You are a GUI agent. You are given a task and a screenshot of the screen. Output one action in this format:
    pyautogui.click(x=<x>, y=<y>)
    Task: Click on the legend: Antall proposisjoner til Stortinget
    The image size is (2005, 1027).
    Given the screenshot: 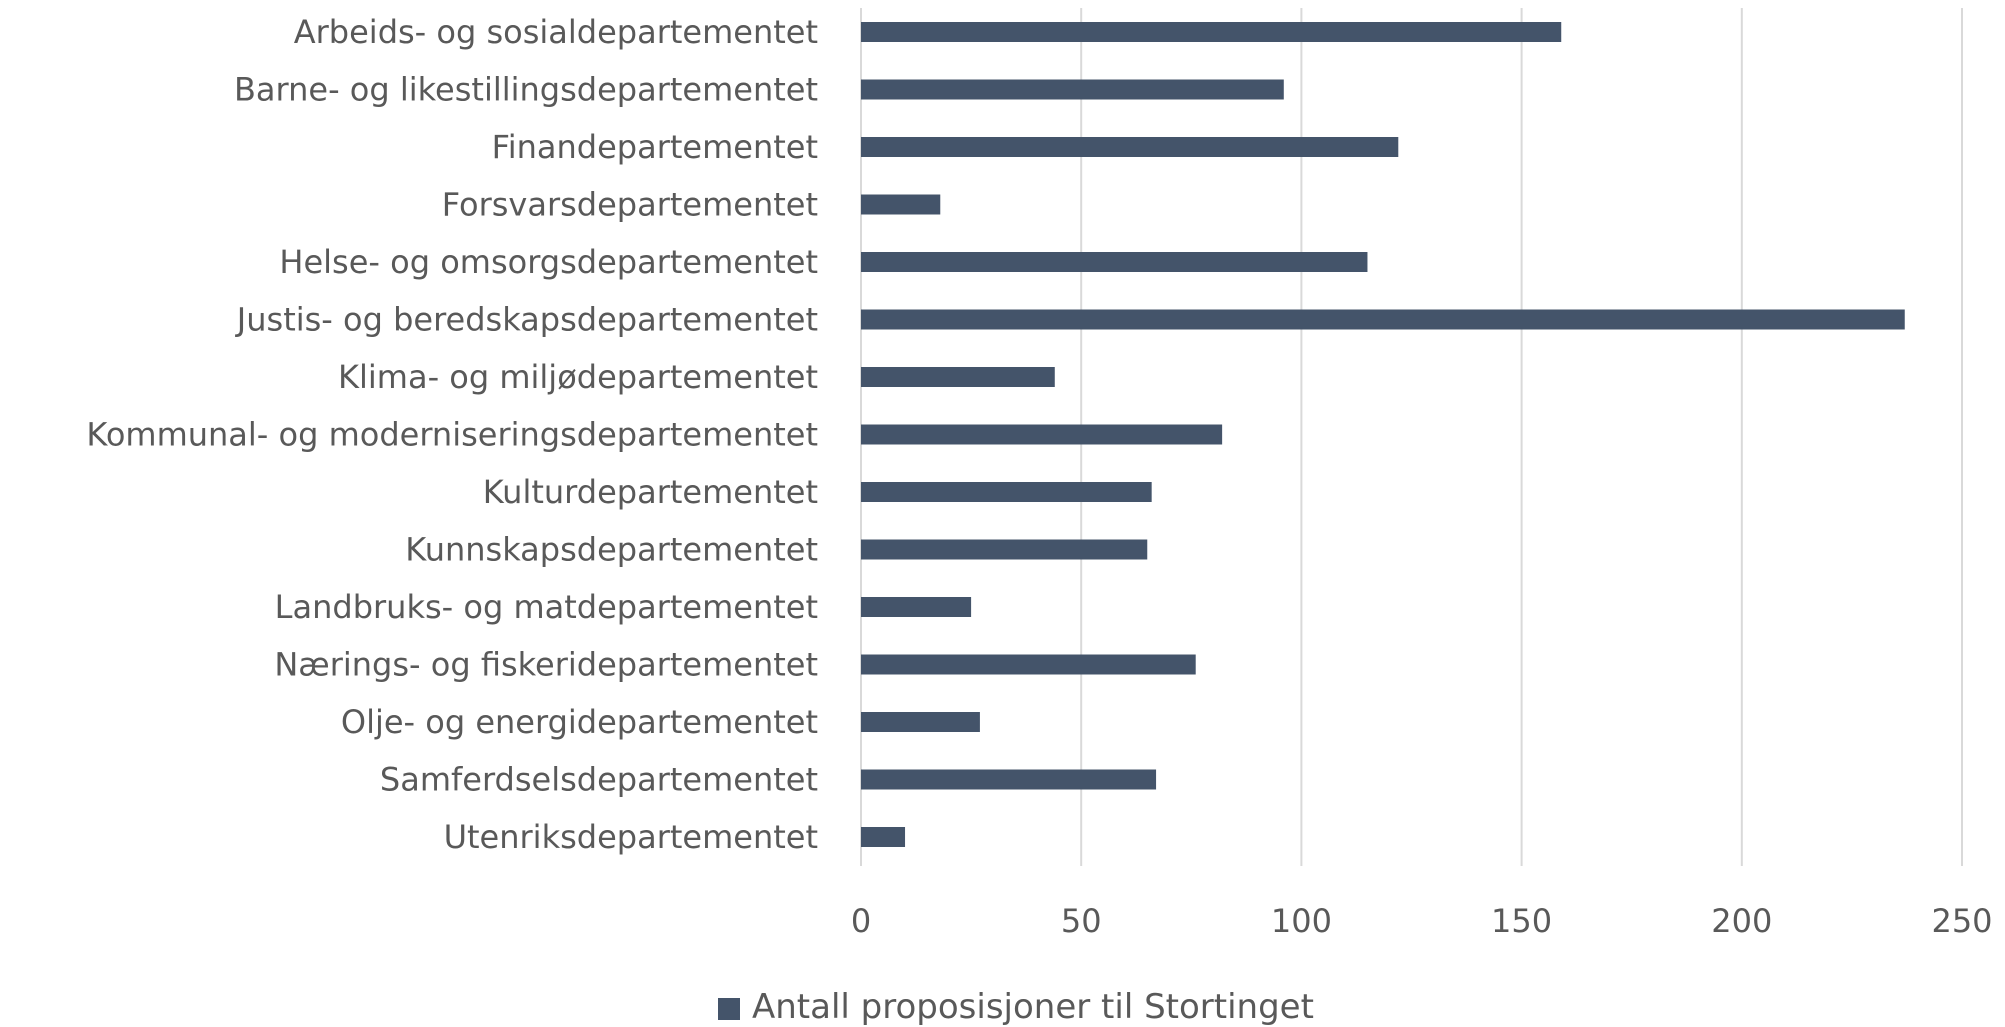 What is the action you would take?
    pyautogui.click(x=1016, y=1007)
    